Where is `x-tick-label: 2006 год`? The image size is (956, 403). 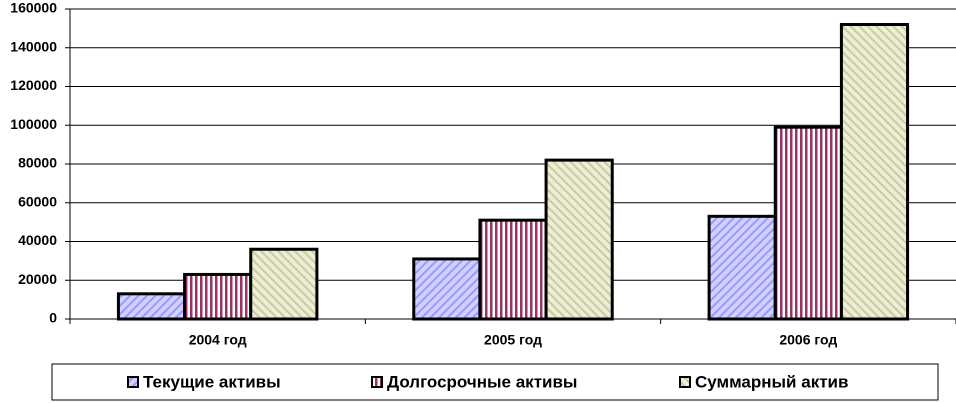 x-tick-label: 2006 год is located at coordinates (808, 340).